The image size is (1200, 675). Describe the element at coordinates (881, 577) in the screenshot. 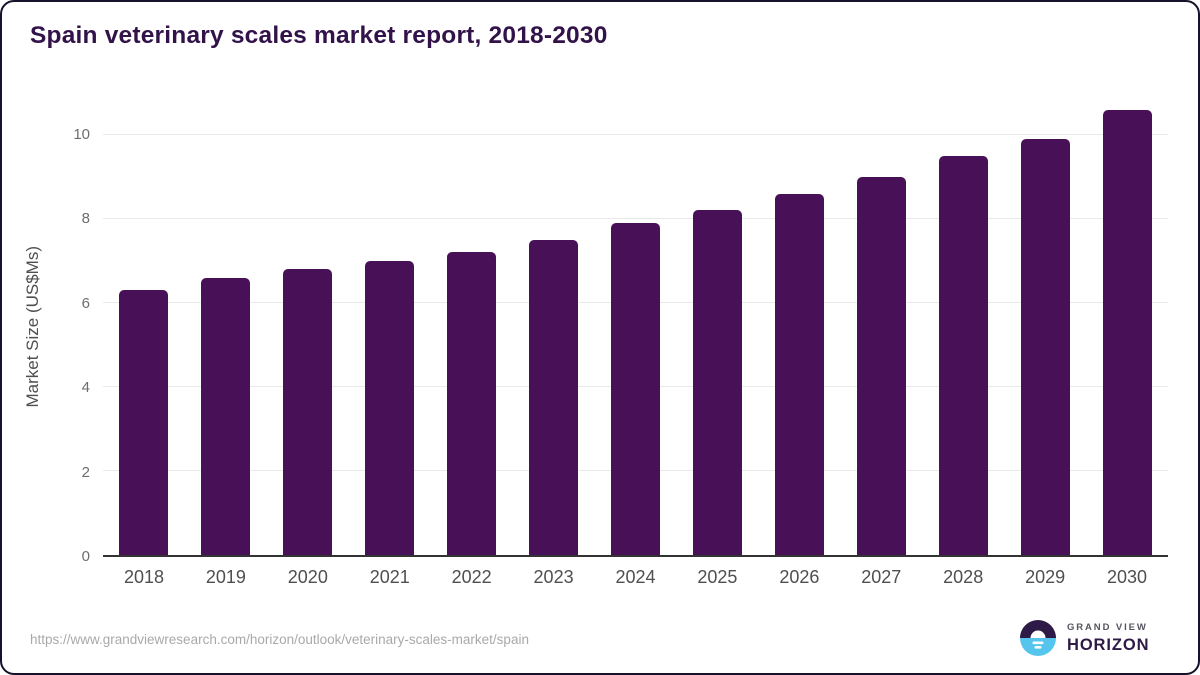

I see `x-tick-label: 2027` at that location.